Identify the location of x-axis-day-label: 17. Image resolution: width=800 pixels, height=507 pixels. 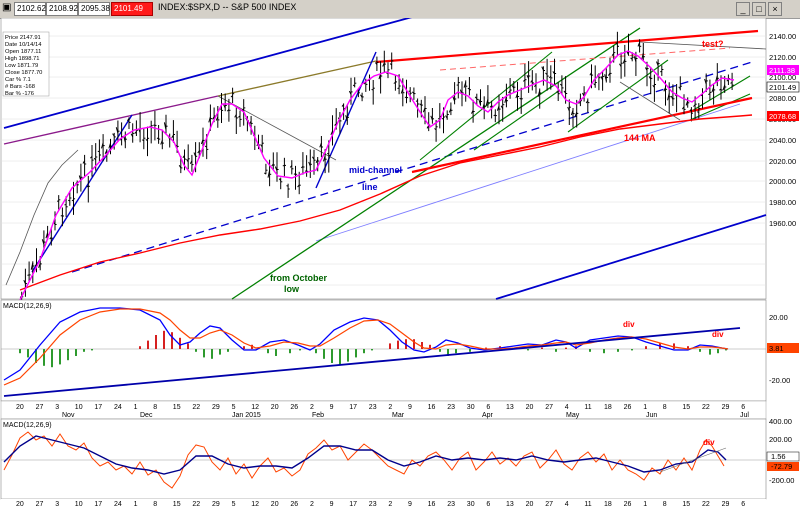
(353, 407).